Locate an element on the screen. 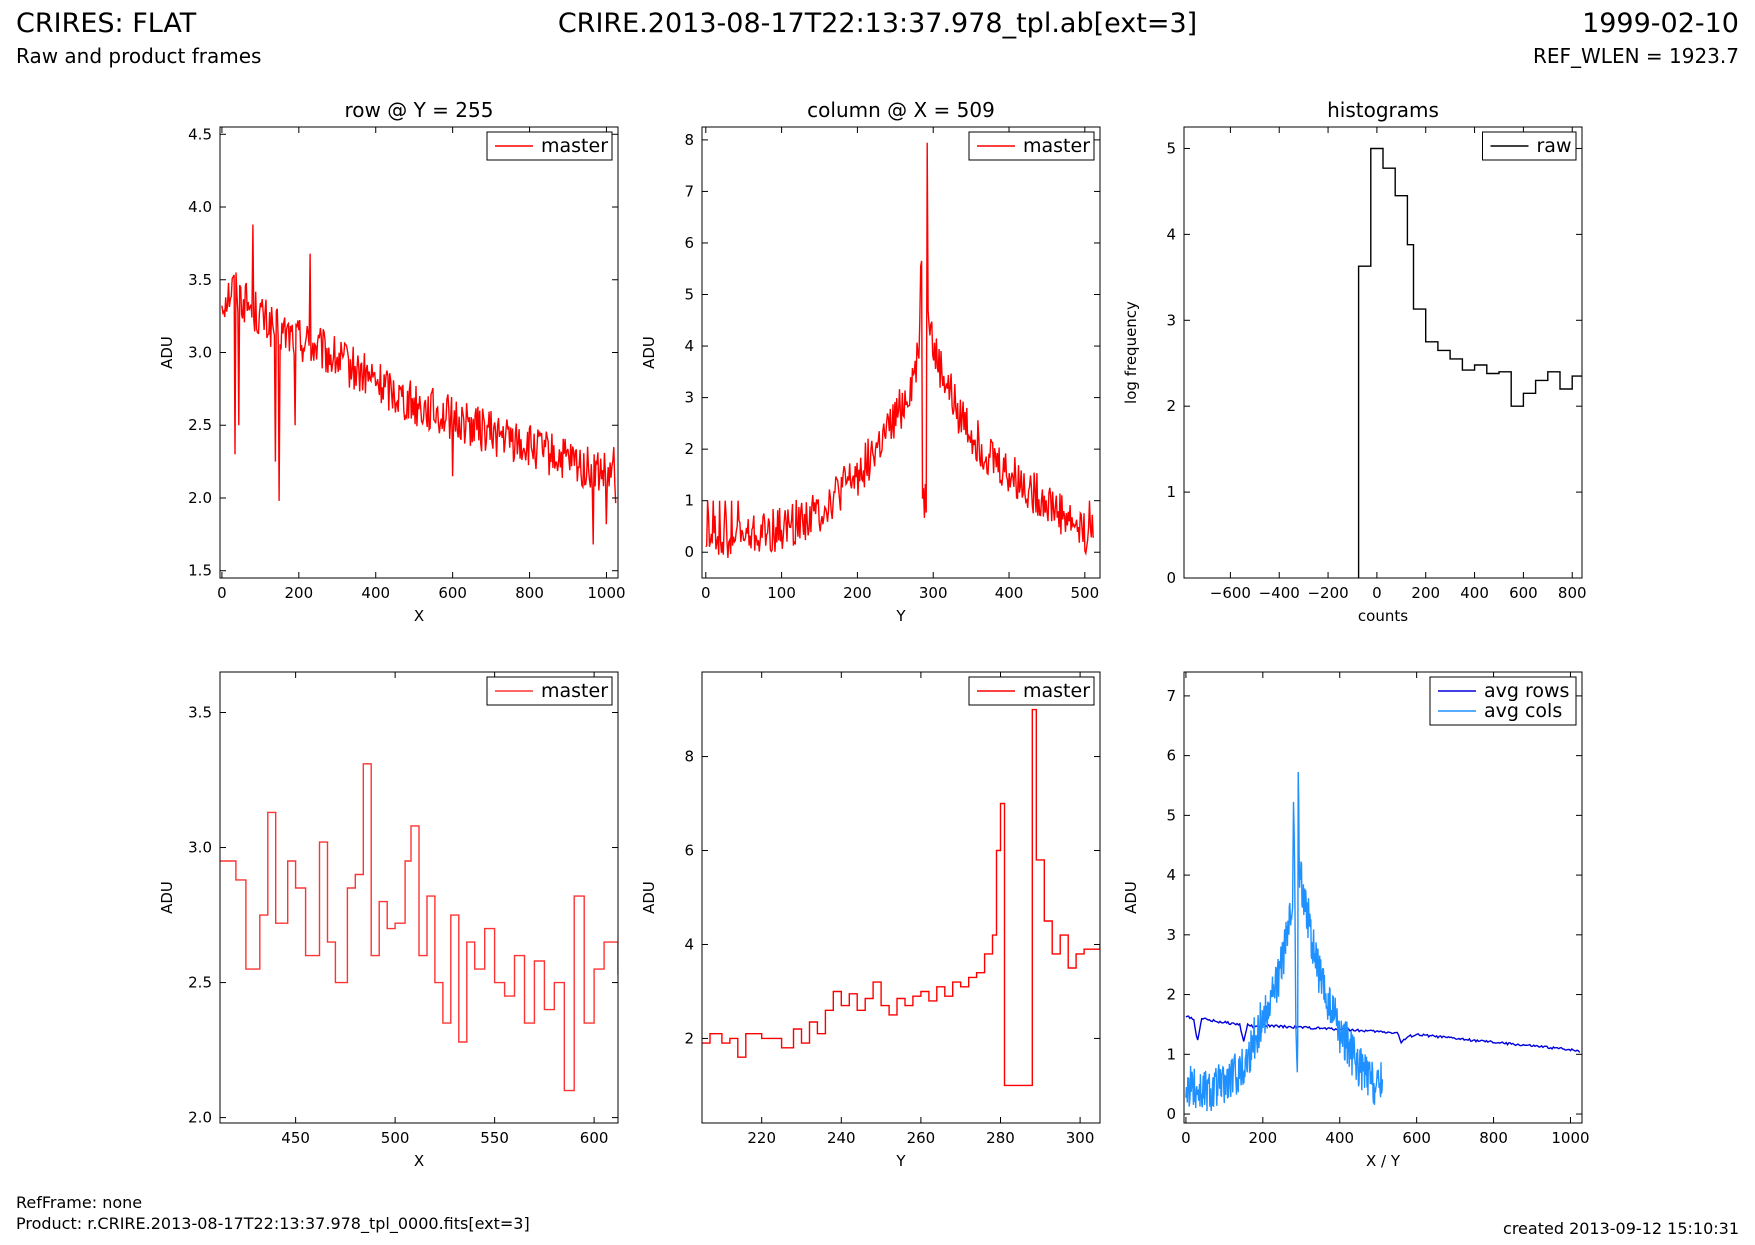 The width and height of the screenshot is (1755, 1245). created-label: created 2013-09-12 15:10:31 is located at coordinates (1621, 1228).